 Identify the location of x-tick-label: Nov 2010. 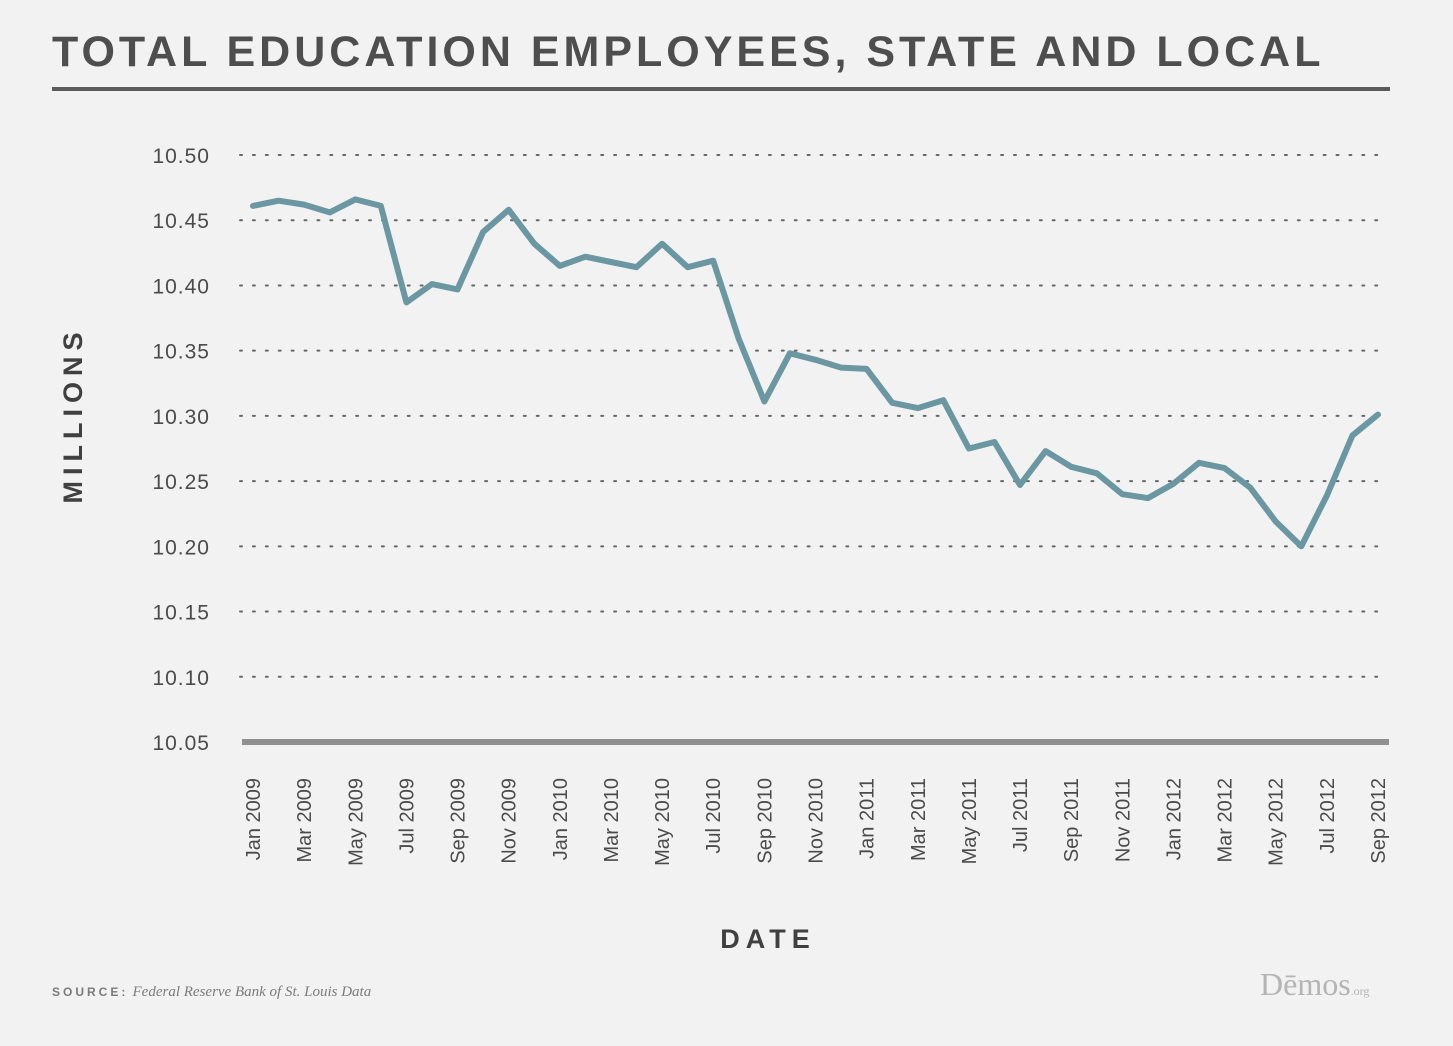
(817, 821).